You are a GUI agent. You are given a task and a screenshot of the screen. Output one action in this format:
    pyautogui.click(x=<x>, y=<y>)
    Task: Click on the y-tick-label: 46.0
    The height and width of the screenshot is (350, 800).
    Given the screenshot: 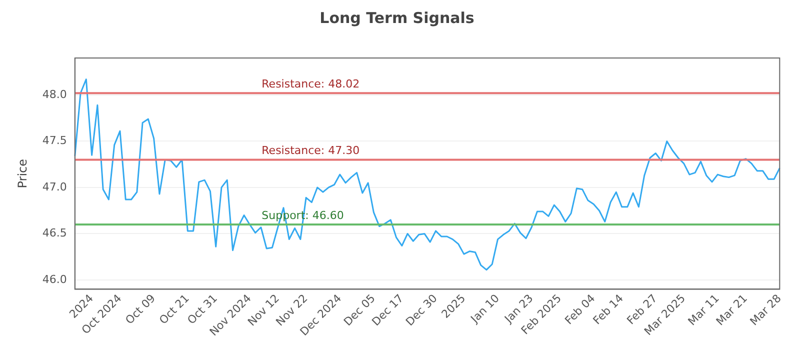 What is the action you would take?
    pyautogui.click(x=54, y=279)
    